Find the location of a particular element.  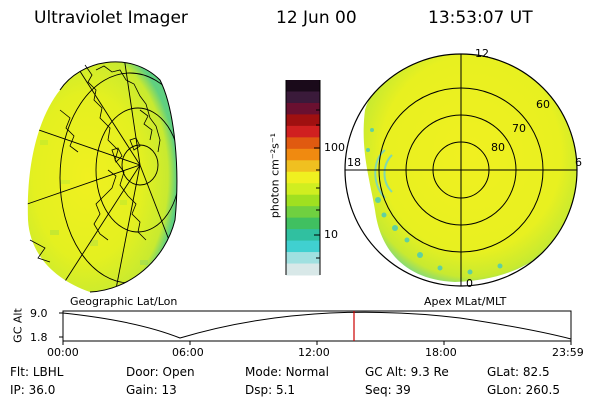

info-glat-value: 82.5 is located at coordinates (536, 372).